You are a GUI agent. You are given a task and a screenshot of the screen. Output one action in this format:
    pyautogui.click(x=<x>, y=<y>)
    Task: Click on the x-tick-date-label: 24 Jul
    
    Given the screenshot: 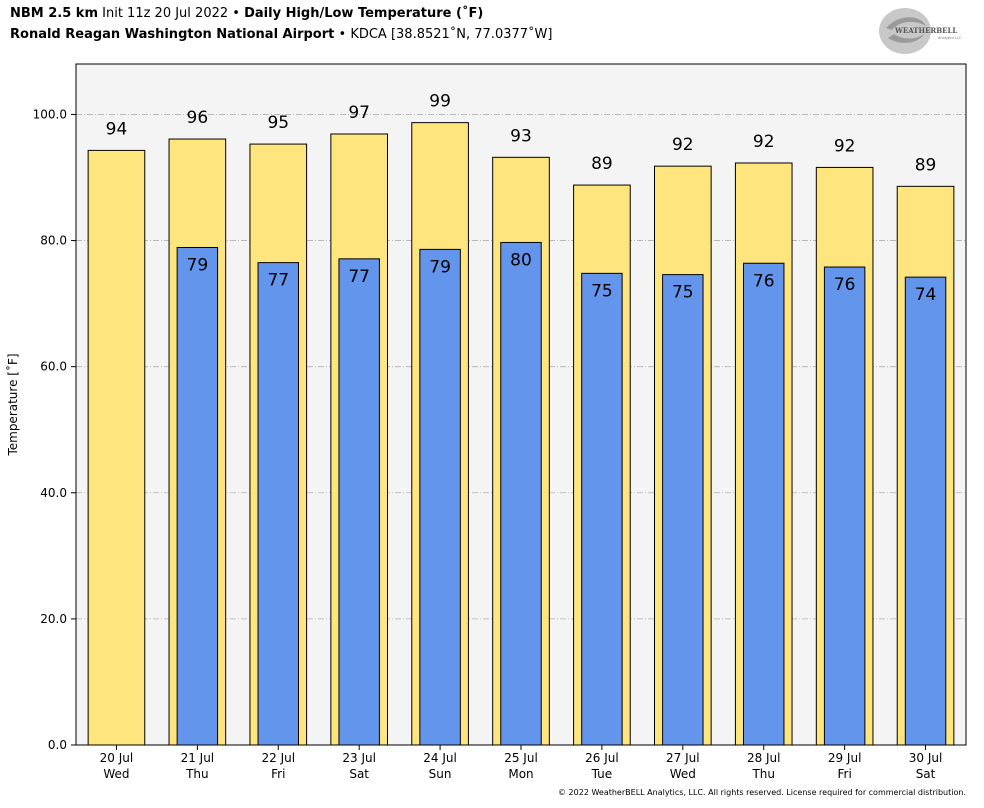 What is the action you would take?
    pyautogui.click(x=440, y=758)
    